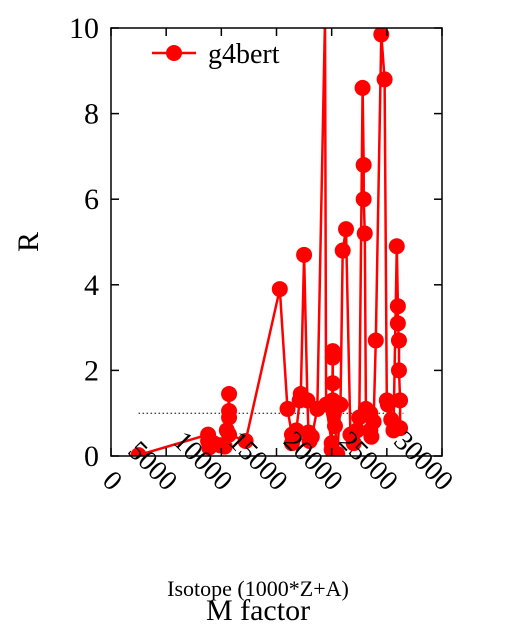 The image size is (511, 624). Describe the element at coordinates (257, 461) in the screenshot. I see `x-tick-label: 15000` at that location.